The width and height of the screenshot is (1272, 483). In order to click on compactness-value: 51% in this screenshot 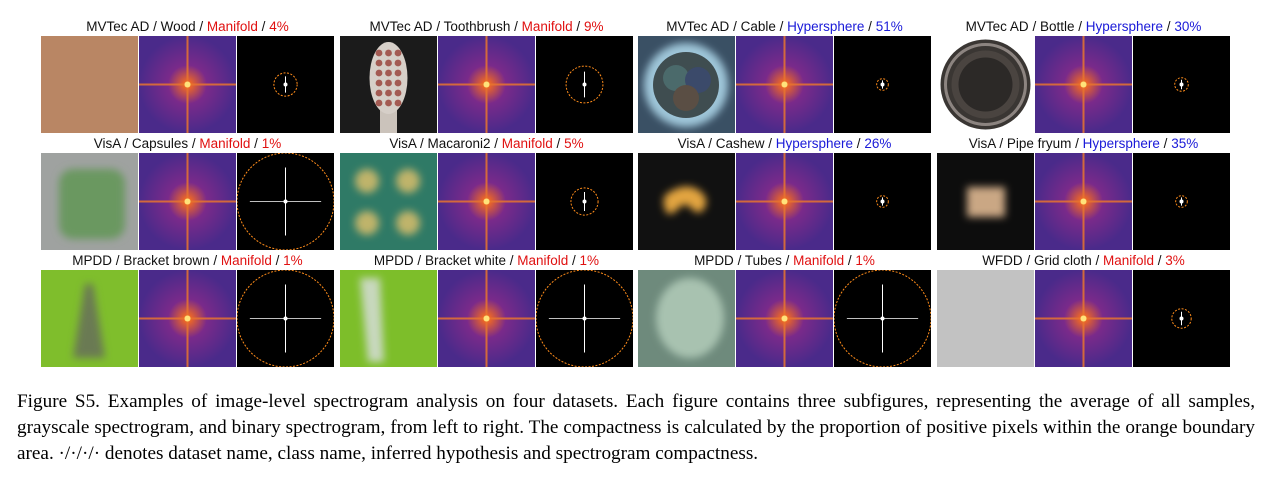, I will do `click(889, 26)`.